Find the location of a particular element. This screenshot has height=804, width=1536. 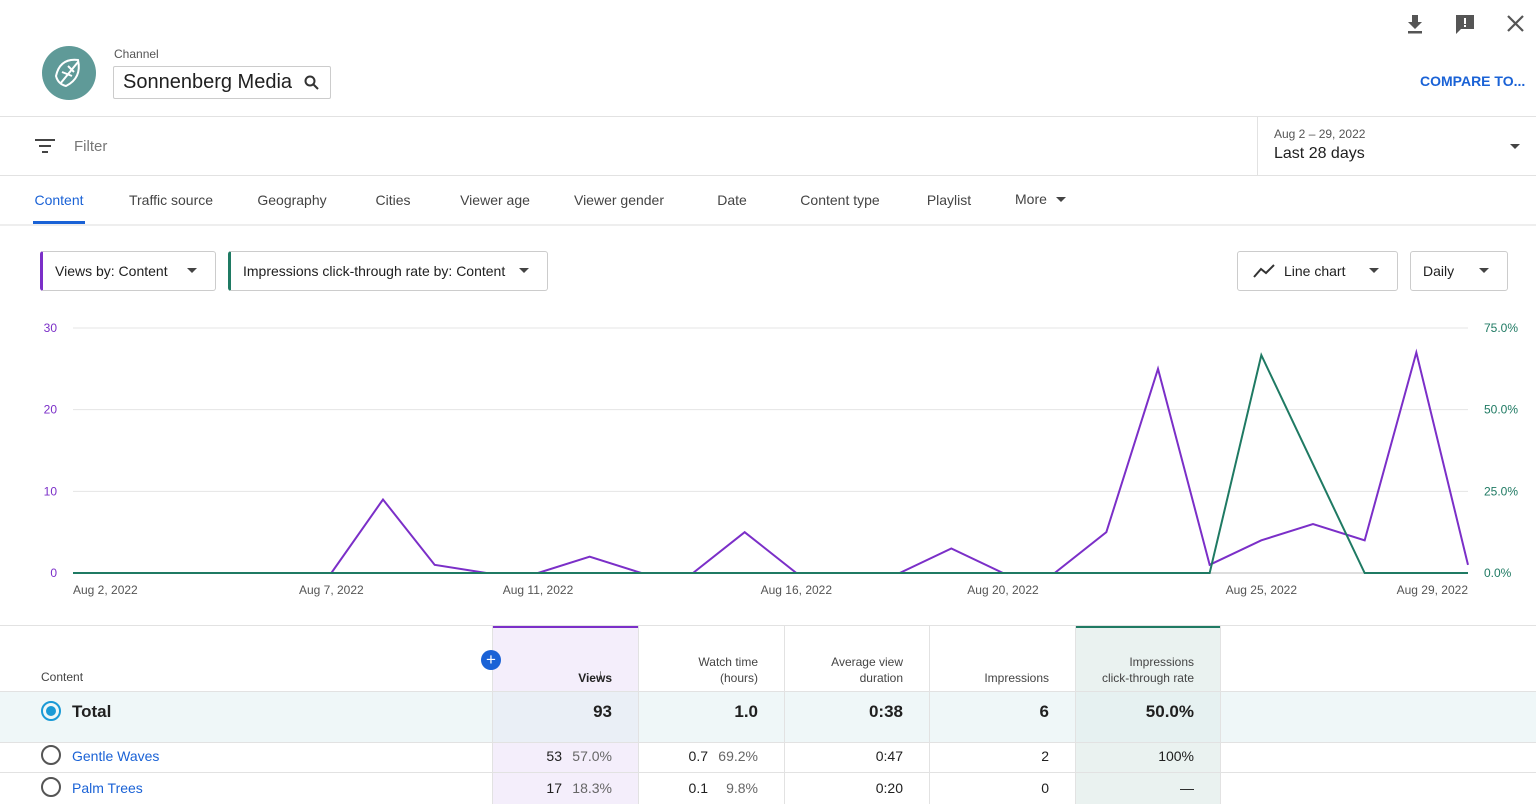

x-tick-label: Aug 2, 2022 is located at coordinates (105, 590).